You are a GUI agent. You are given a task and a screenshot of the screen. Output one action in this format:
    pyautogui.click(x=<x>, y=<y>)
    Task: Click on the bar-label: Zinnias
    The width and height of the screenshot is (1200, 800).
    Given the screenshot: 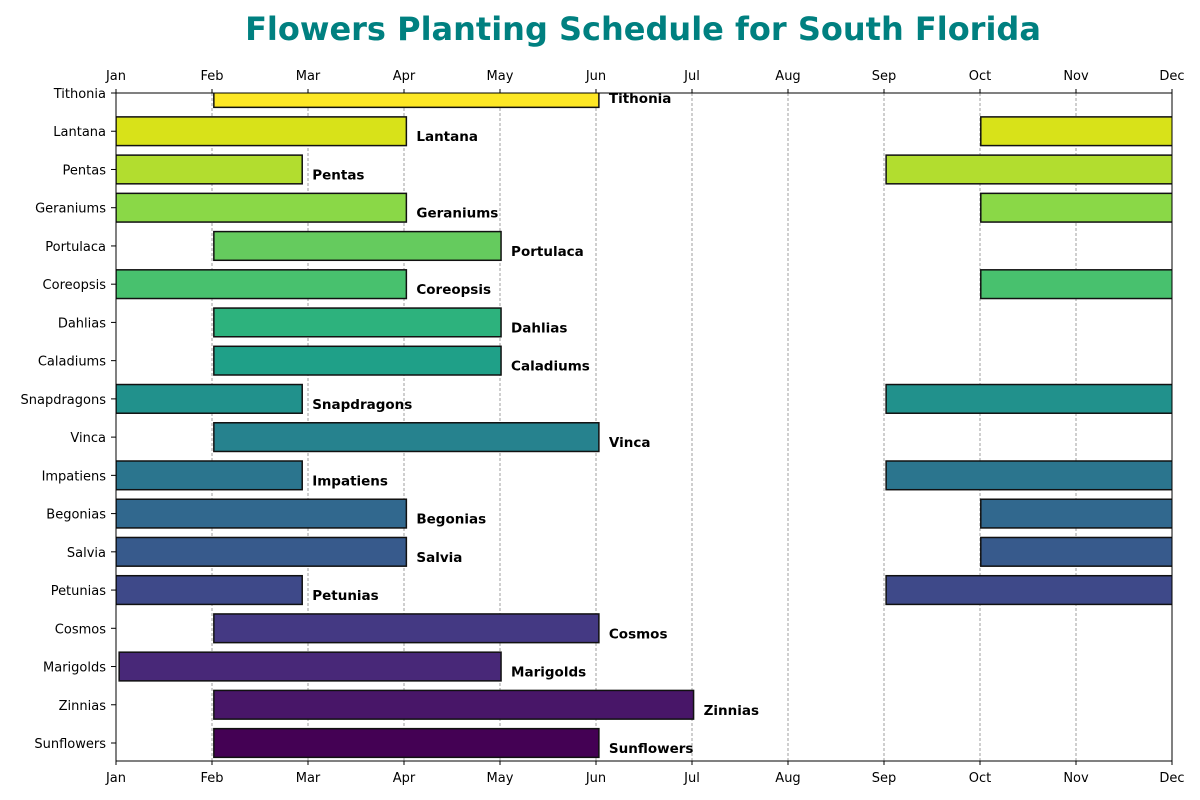 What is the action you would take?
    pyautogui.click(x=731, y=711)
    